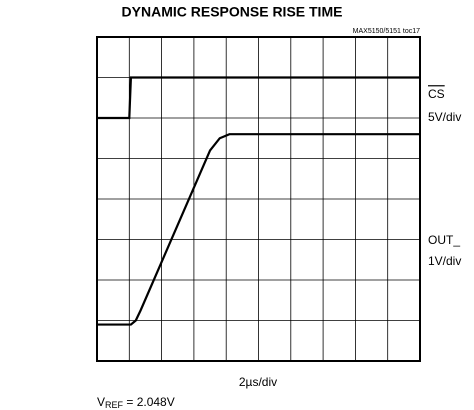 The height and width of the screenshot is (410, 474). Describe the element at coordinates (258, 98) in the screenshot. I see `trace` at that location.